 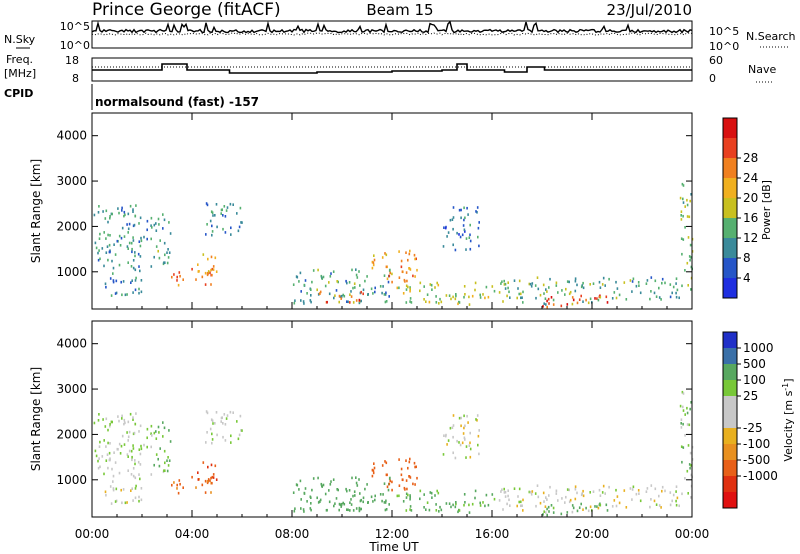 What do you see at coordinates (75, 45) in the screenshot?
I see `noise-tick-bottom-left: 10^0` at bounding box center [75, 45].